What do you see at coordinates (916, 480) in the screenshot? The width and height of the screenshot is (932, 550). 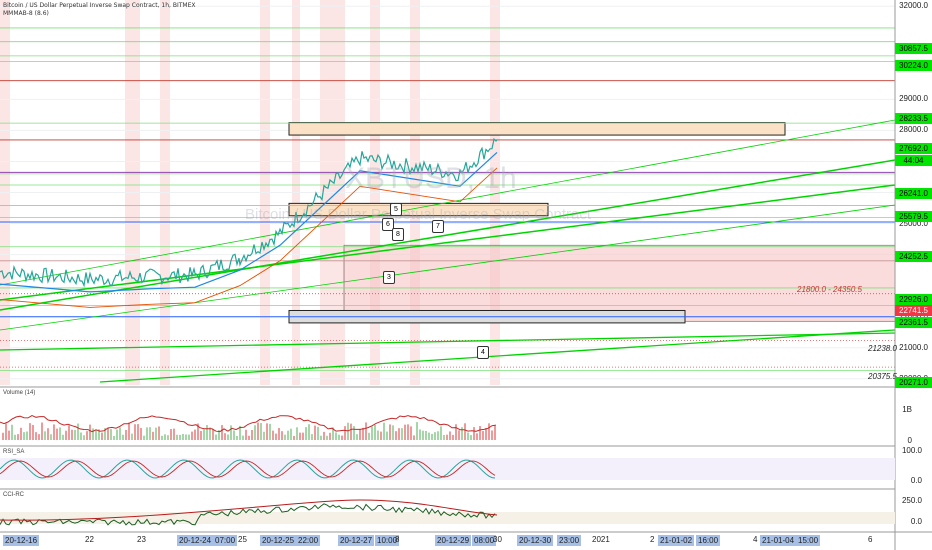 I see `rsi-tick-0: 0.0` at bounding box center [916, 480].